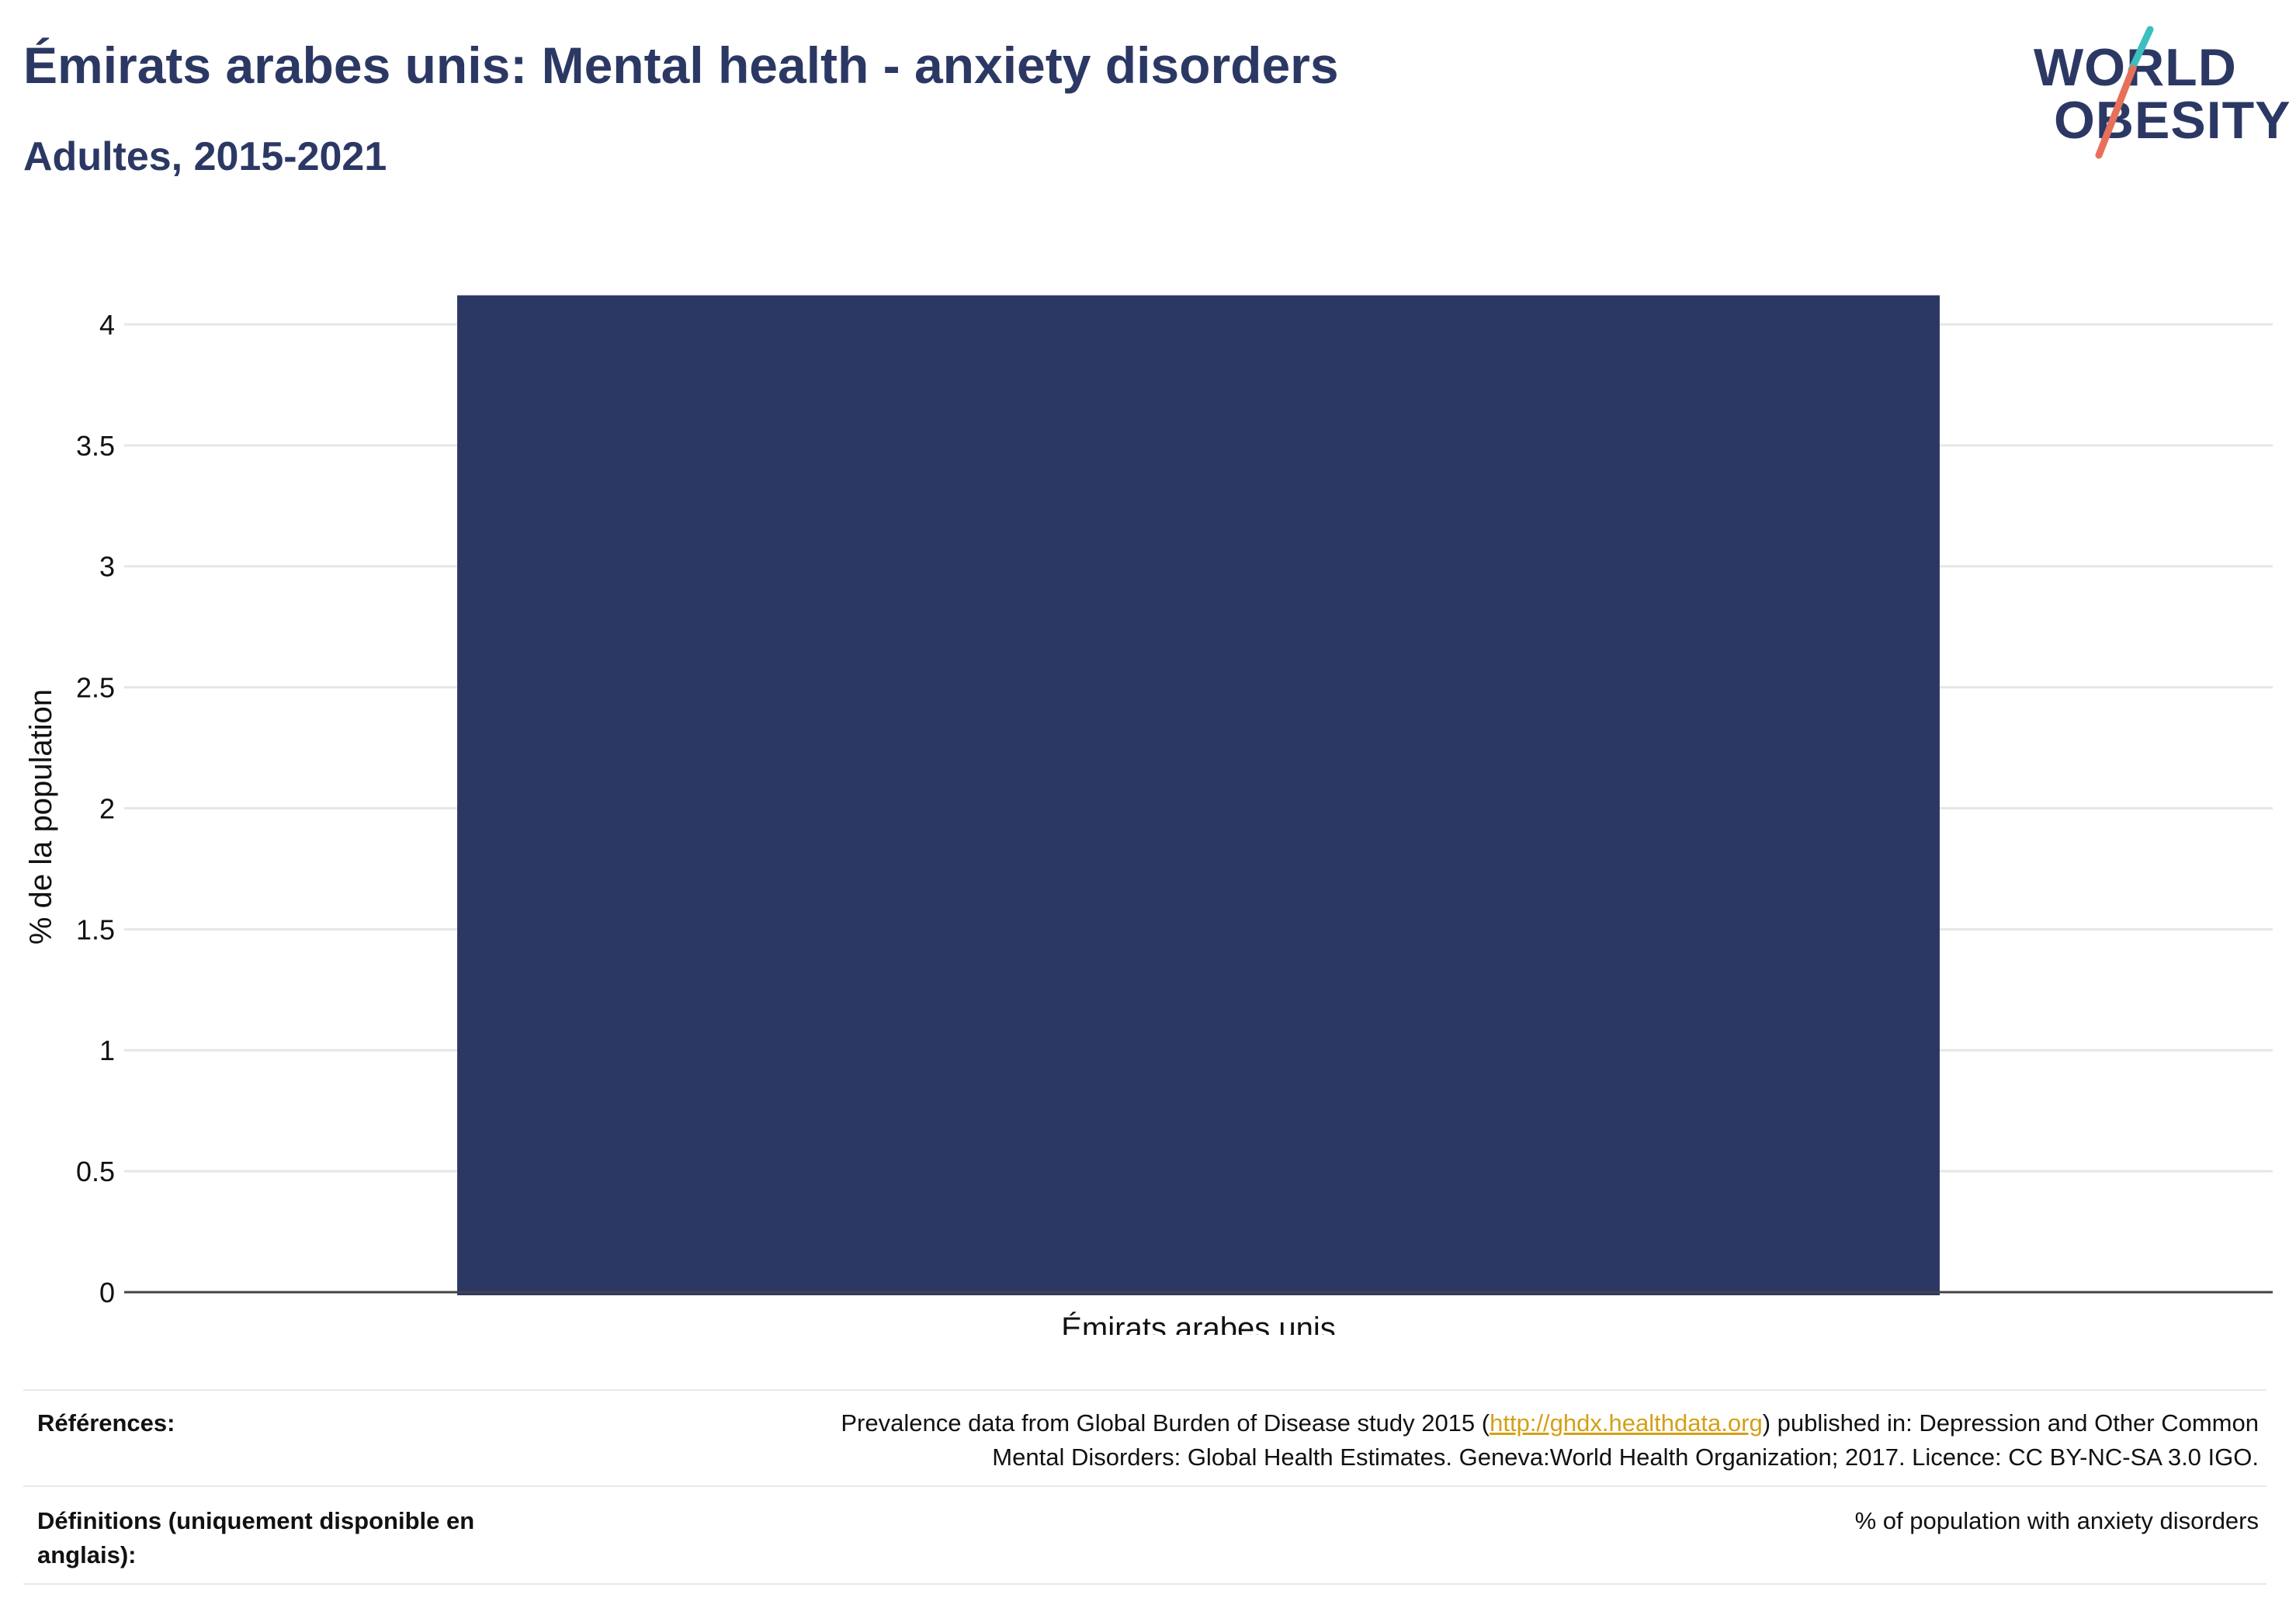 The image size is (2296, 1622). I want to click on chart-subtitle: Adultes, 2015-2021, so click(205, 156).